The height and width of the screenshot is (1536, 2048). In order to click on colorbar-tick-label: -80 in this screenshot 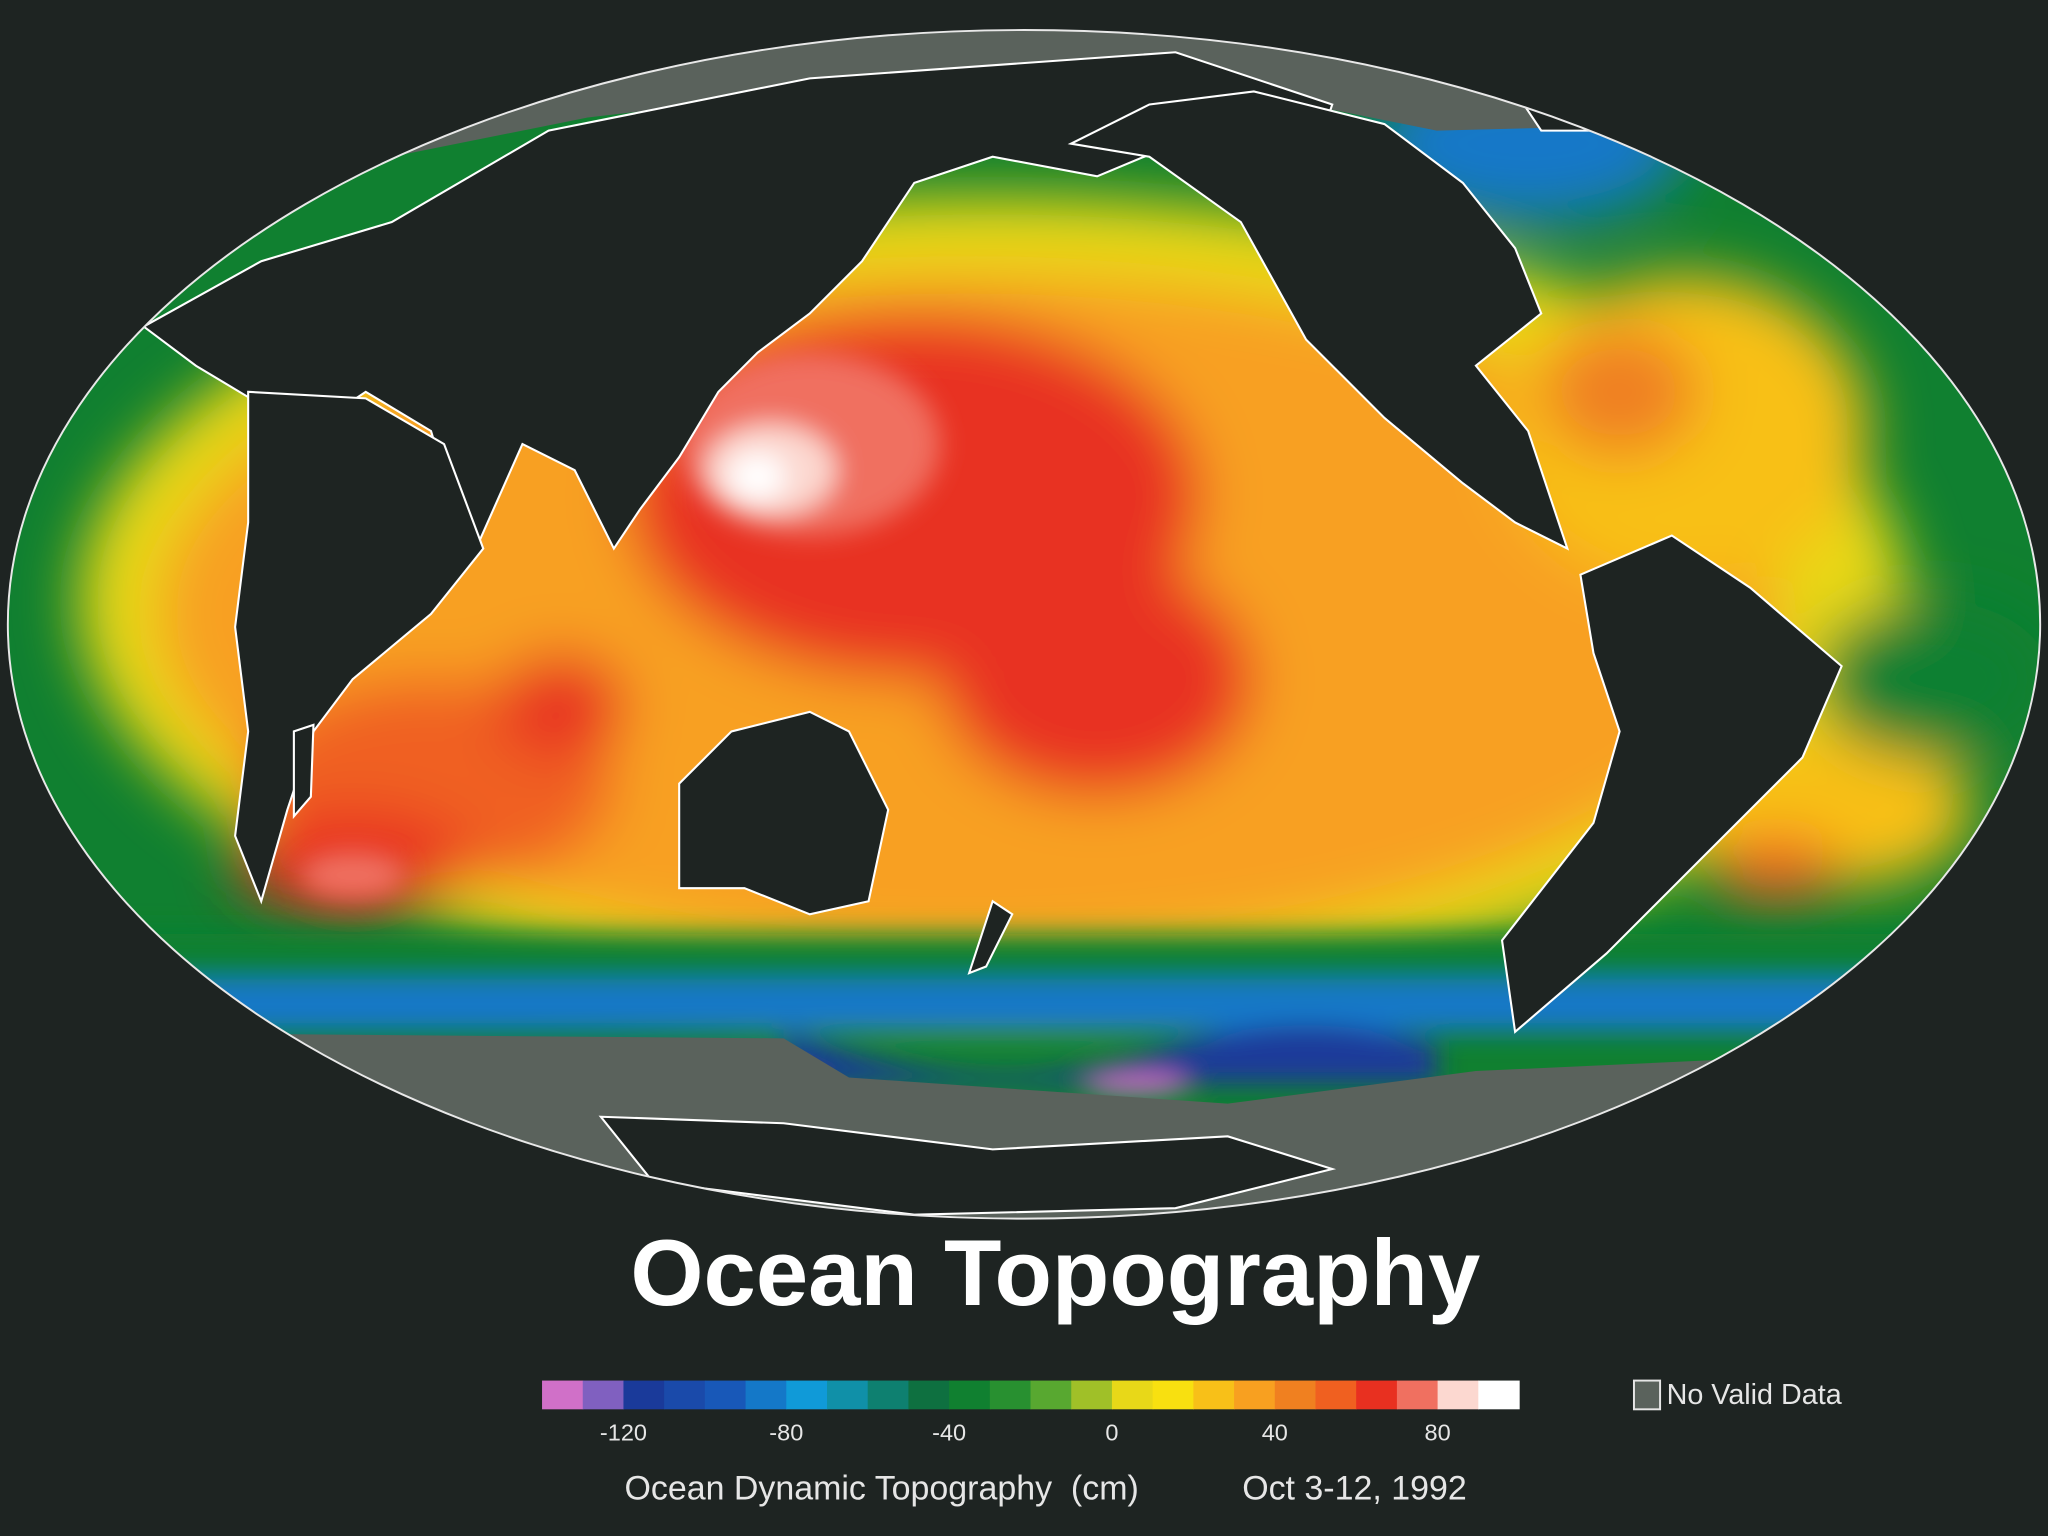, I will do `click(786, 1432)`.